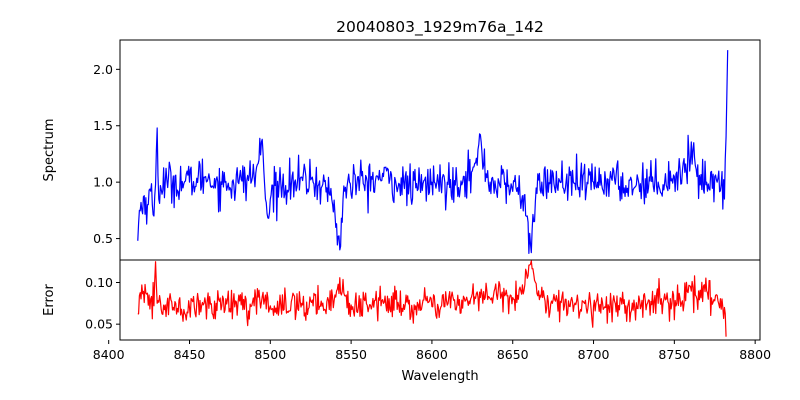 The height and width of the screenshot is (400, 800). What do you see at coordinates (99, 282) in the screenshot?
I see `y-tick-label: 0.10` at bounding box center [99, 282].